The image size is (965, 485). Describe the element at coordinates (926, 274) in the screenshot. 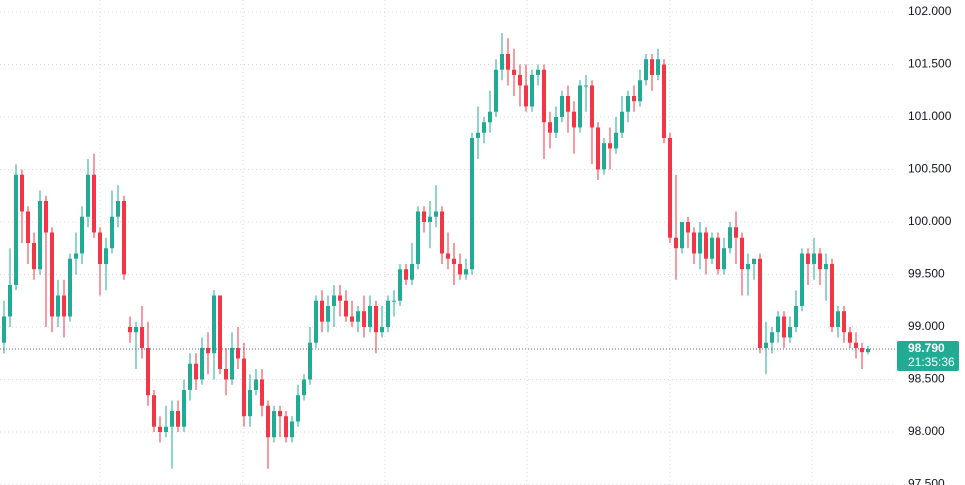

I see `y-tick-label: 99.500` at that location.